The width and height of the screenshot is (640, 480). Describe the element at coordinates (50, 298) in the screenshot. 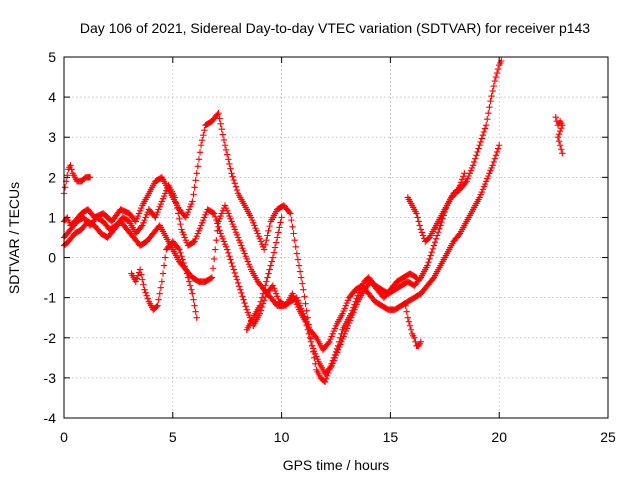

I see `y-tick-label: -1` at that location.